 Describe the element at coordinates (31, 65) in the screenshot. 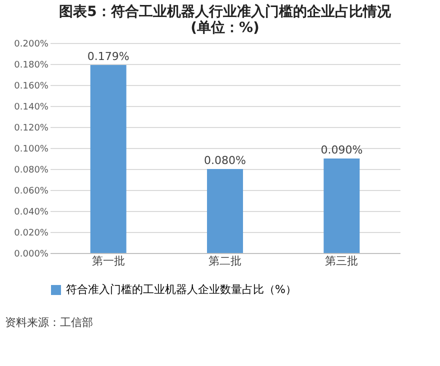

I see `y-tick-label: 0.180%` at that location.